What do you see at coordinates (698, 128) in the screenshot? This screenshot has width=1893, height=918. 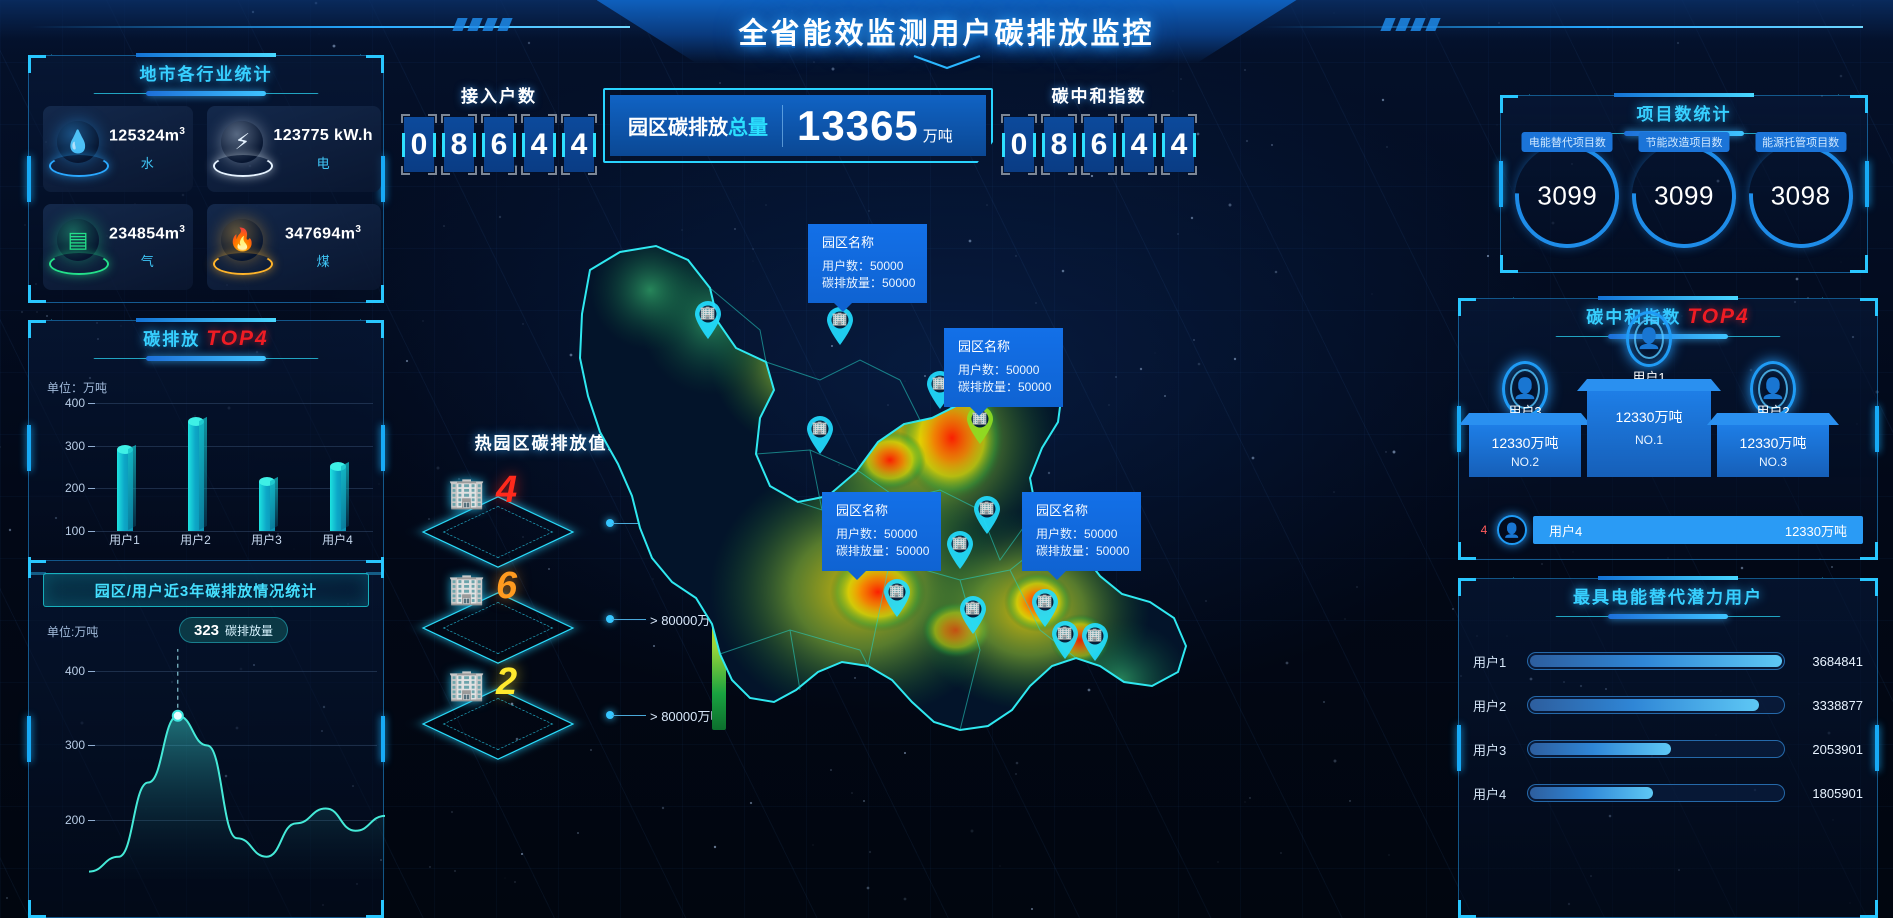 I see `total-emission-label: 园区碳排放总量` at bounding box center [698, 128].